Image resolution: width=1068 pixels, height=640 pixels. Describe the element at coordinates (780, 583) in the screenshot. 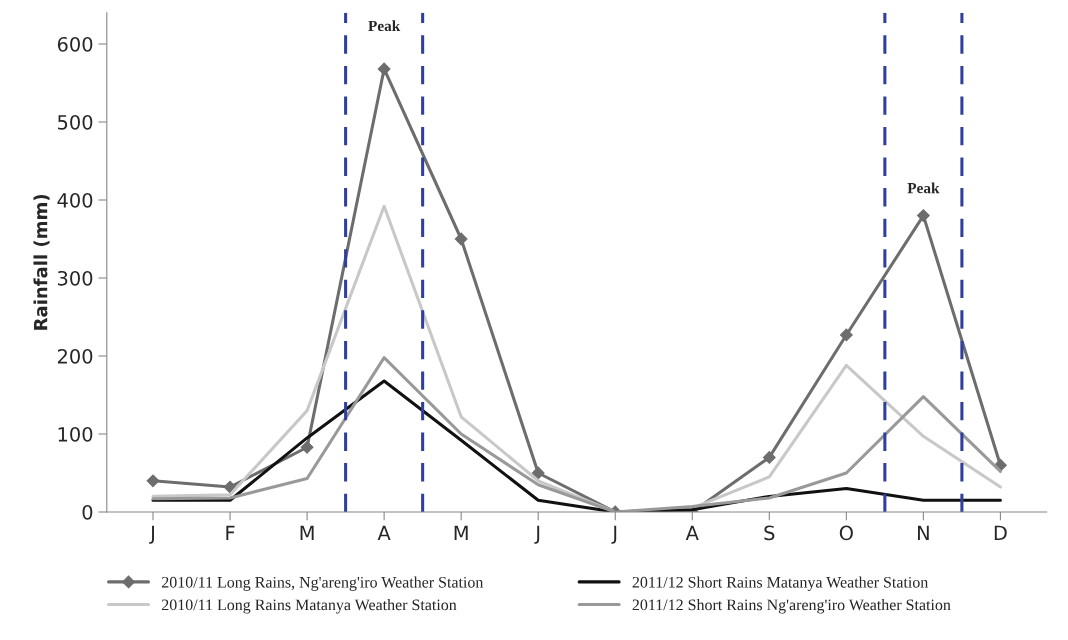

I see `legend-label: 2011/12 Short Rains Matanya Weather Station` at that location.